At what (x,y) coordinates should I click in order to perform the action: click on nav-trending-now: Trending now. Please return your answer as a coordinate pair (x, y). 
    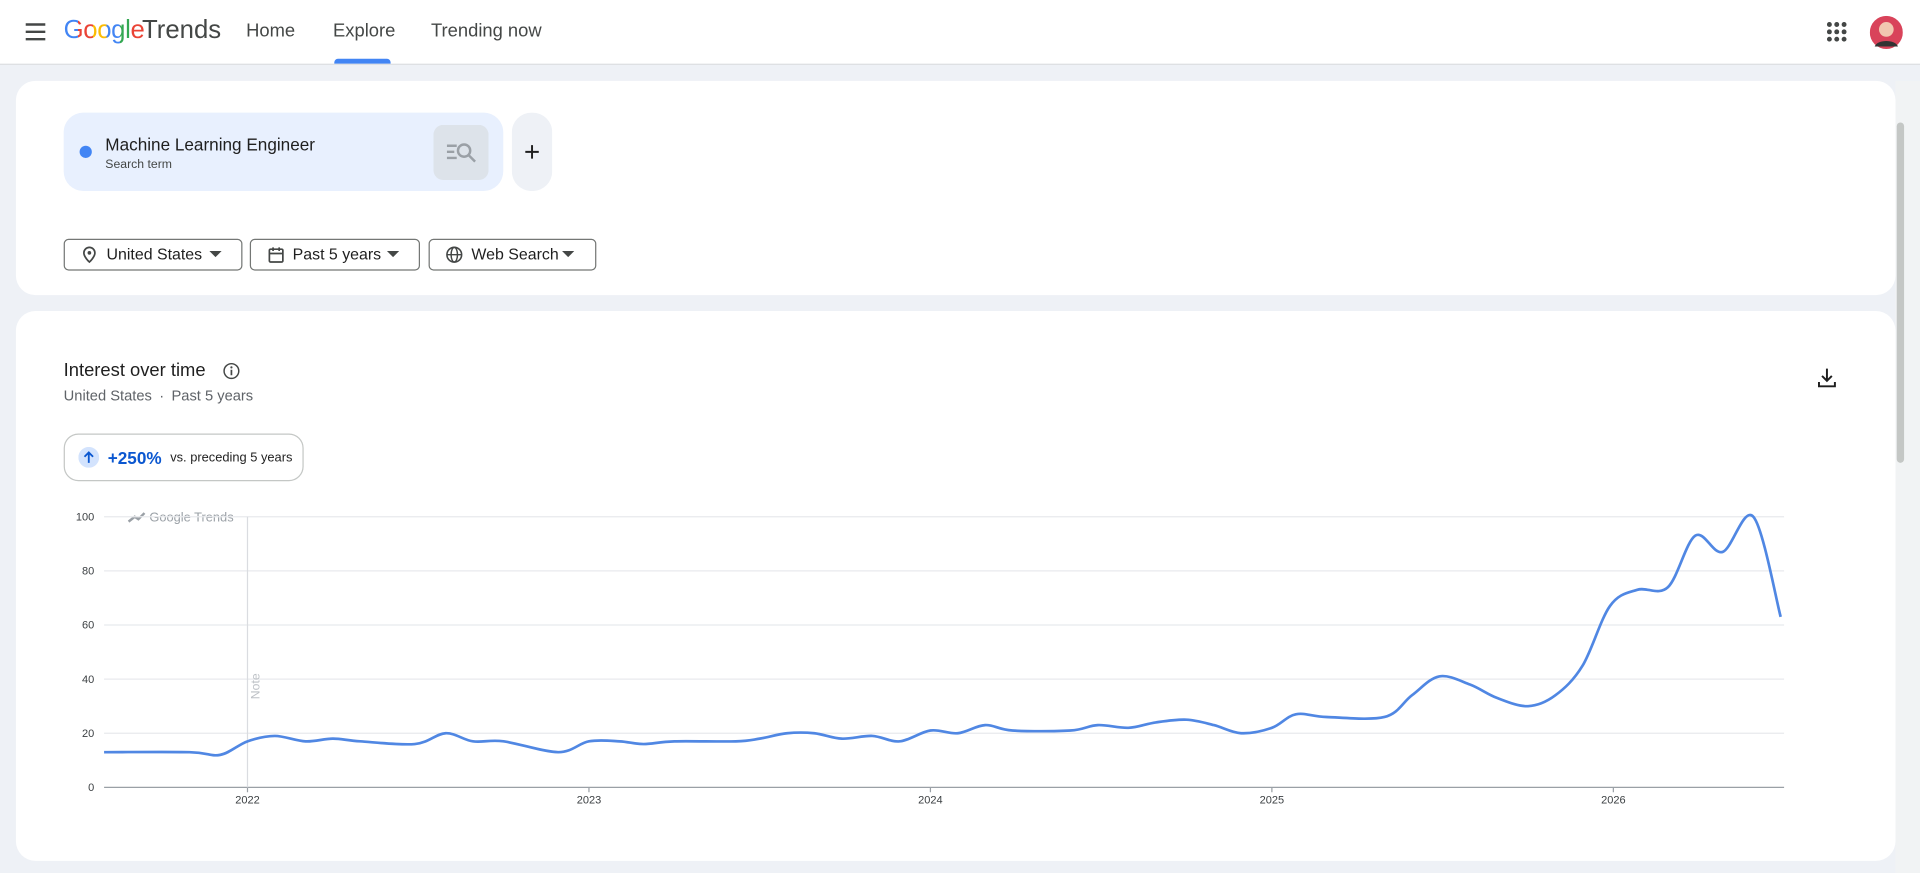
    Looking at the image, I should click on (486, 31).